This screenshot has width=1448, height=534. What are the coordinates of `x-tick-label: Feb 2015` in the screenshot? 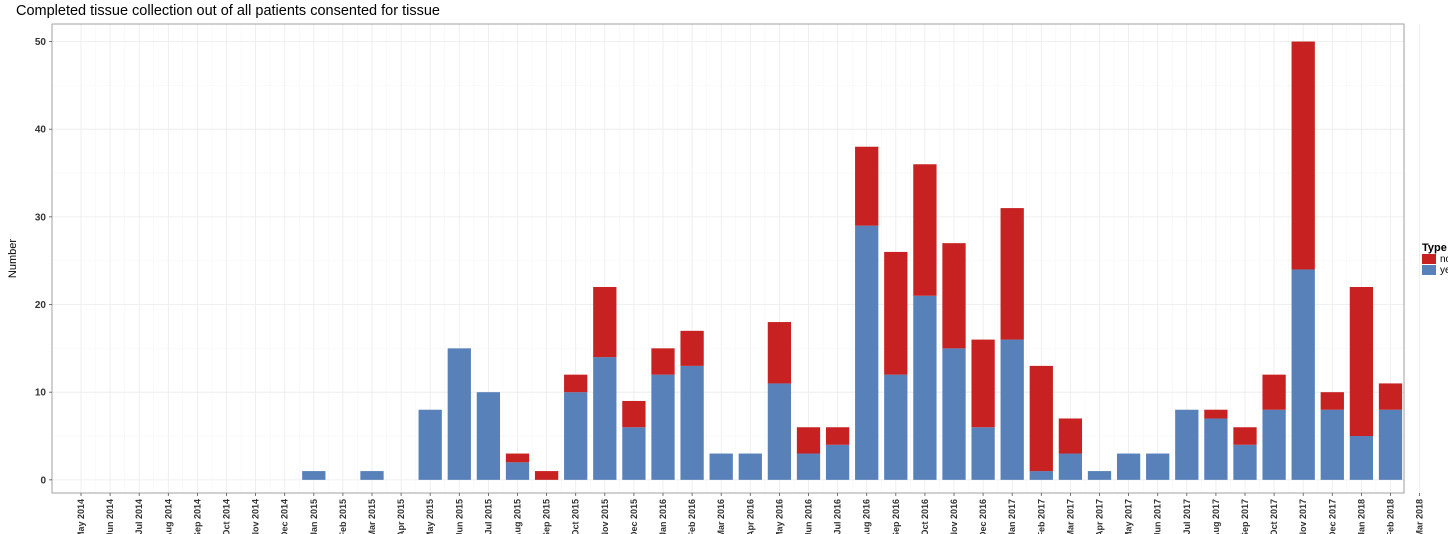 It's located at (343, 516).